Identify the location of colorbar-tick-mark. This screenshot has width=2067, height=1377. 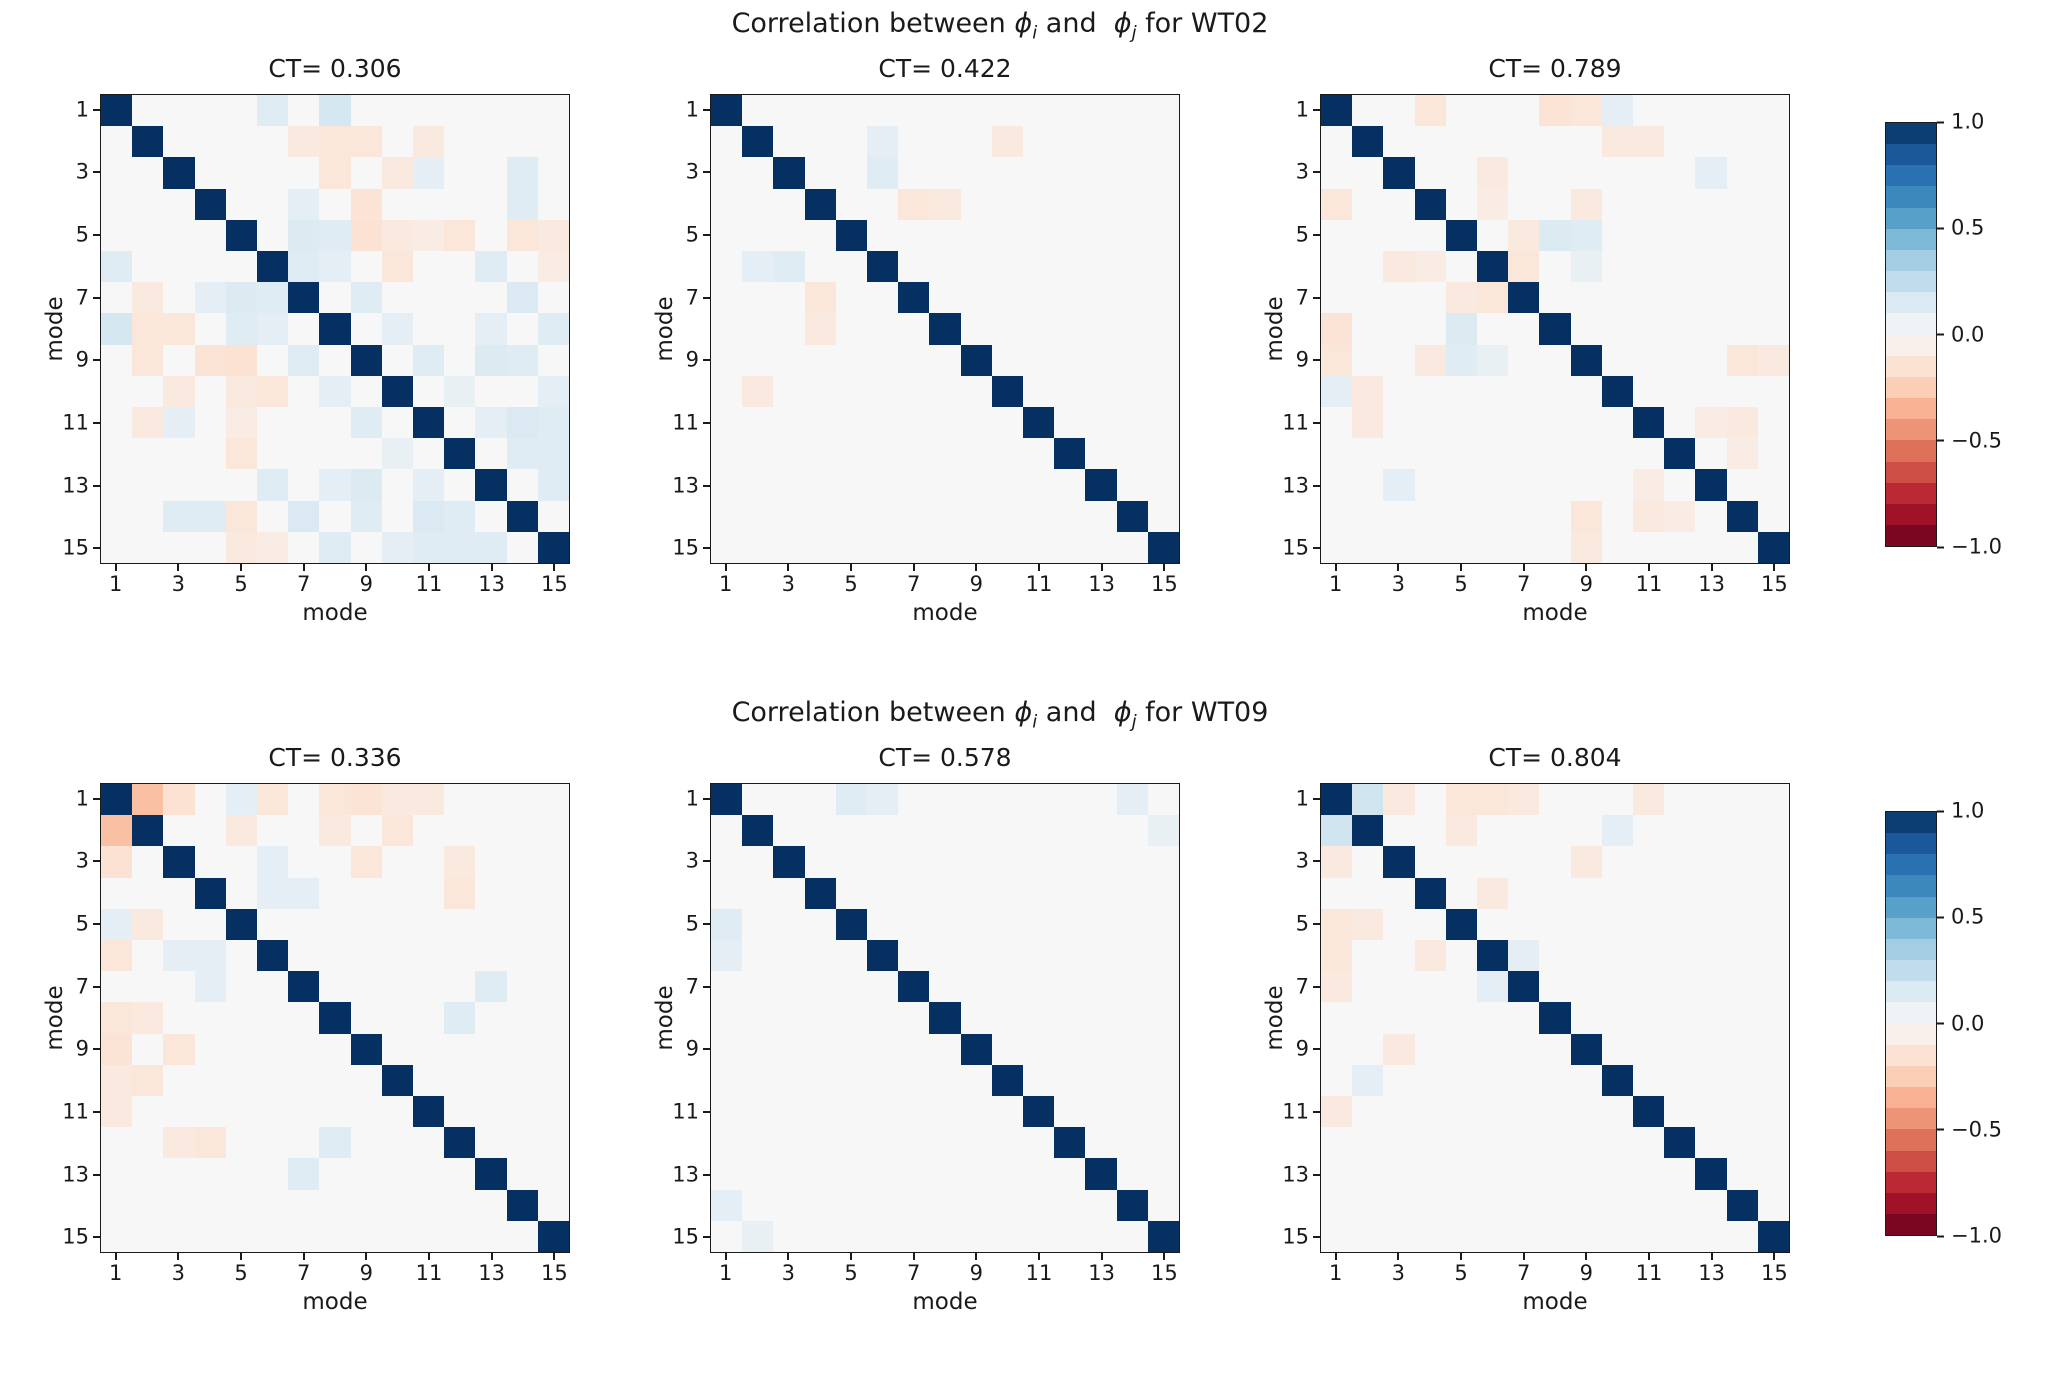
(1940, 122).